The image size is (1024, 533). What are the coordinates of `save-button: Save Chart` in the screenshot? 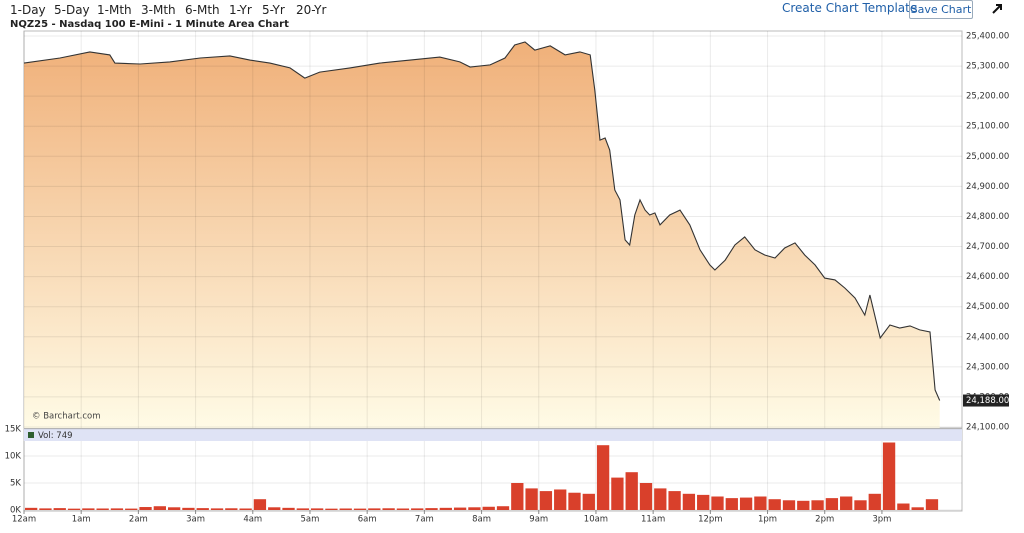 It's located at (941, 9).